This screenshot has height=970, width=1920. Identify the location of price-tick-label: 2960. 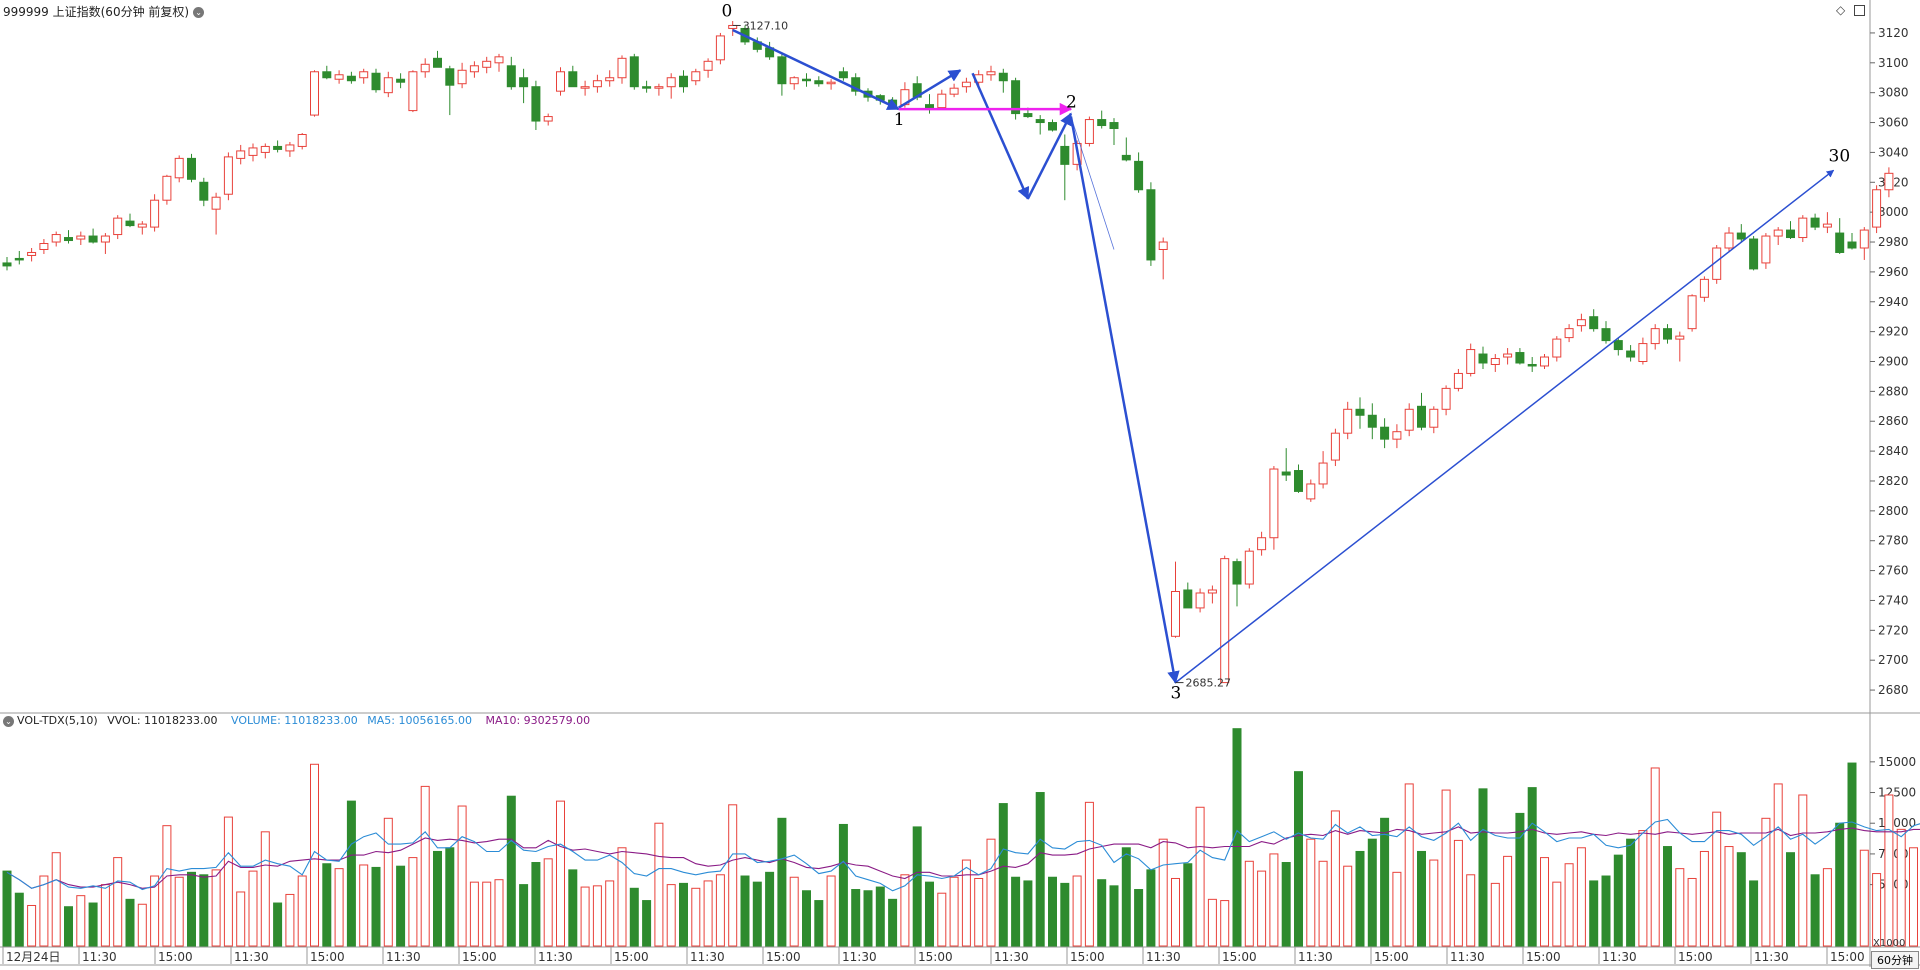
(1893, 272).